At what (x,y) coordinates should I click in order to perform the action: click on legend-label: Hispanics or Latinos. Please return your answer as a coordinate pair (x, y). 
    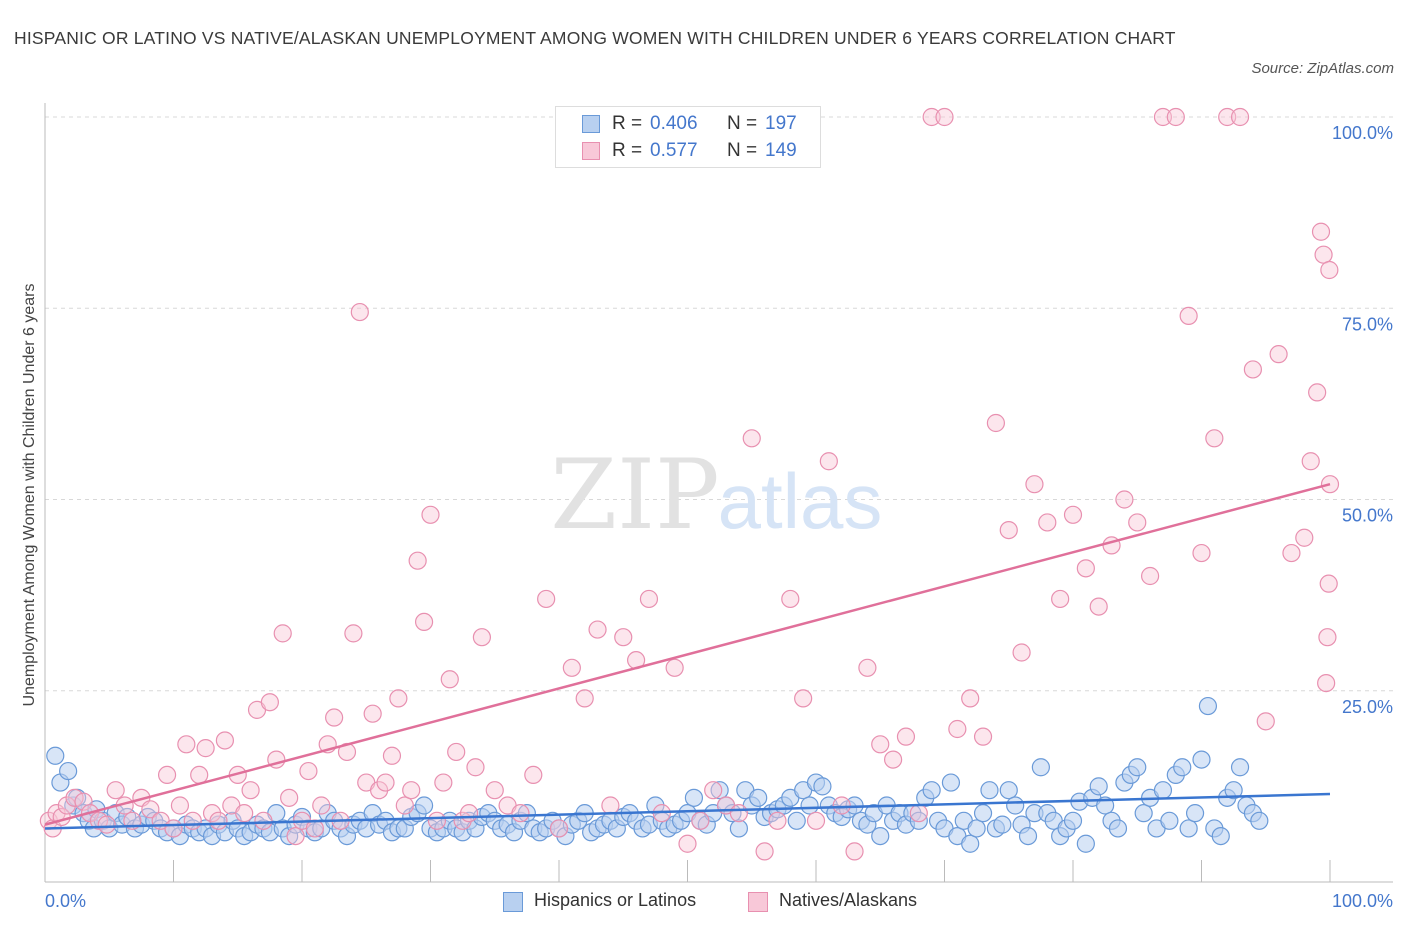
    Looking at the image, I should click on (615, 900).